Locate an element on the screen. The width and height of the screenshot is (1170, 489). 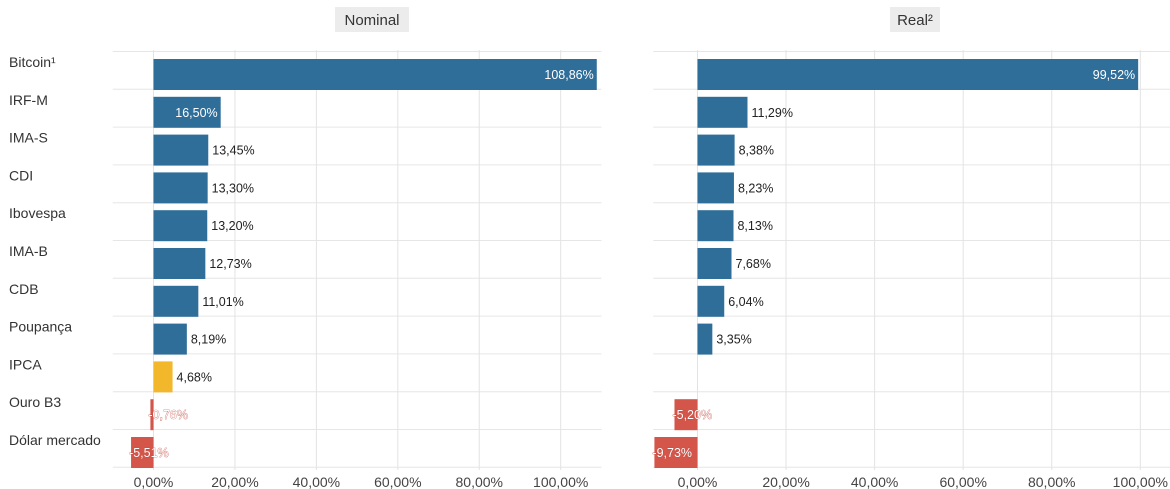
data-label-0-1: 16,50% is located at coordinates (196, 113).